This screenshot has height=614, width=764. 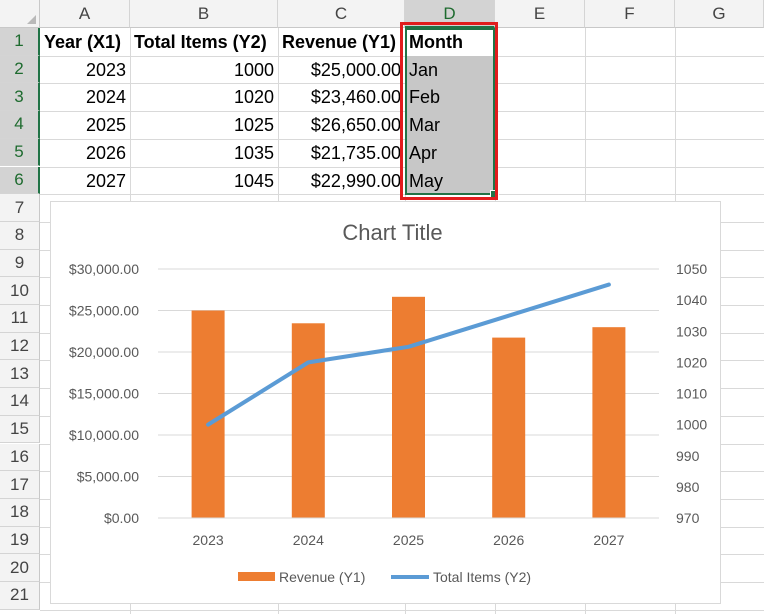 What do you see at coordinates (691, 394) in the screenshot?
I see `secondary-y-tick-label: 1010` at bounding box center [691, 394].